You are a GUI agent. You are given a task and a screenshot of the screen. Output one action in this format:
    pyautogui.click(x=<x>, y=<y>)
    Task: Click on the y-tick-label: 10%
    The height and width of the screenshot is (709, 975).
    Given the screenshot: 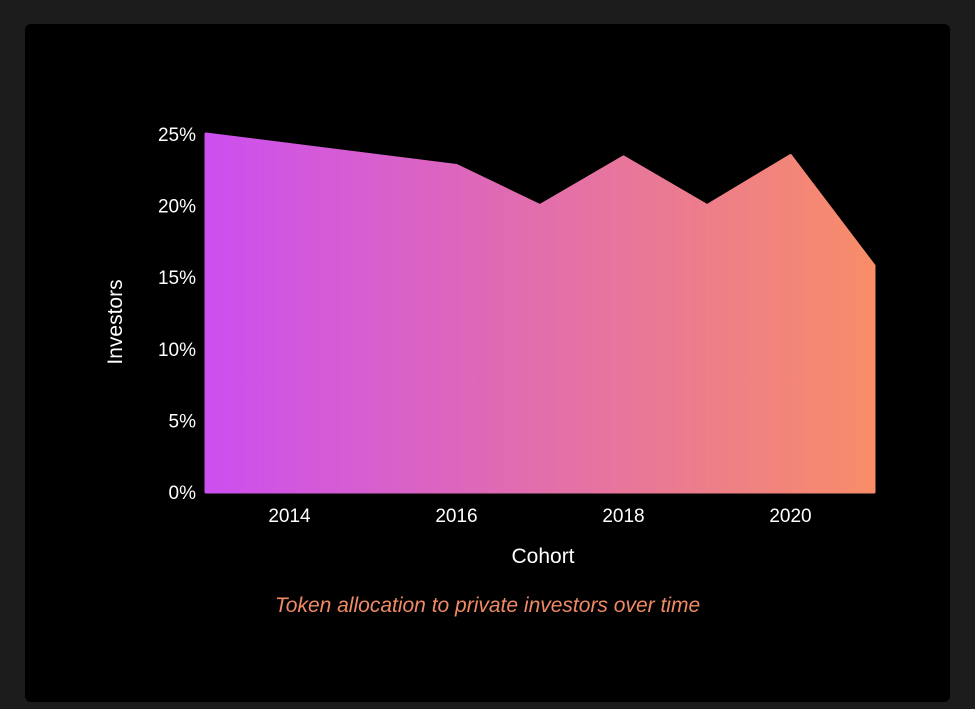 What is the action you would take?
    pyautogui.click(x=177, y=350)
    